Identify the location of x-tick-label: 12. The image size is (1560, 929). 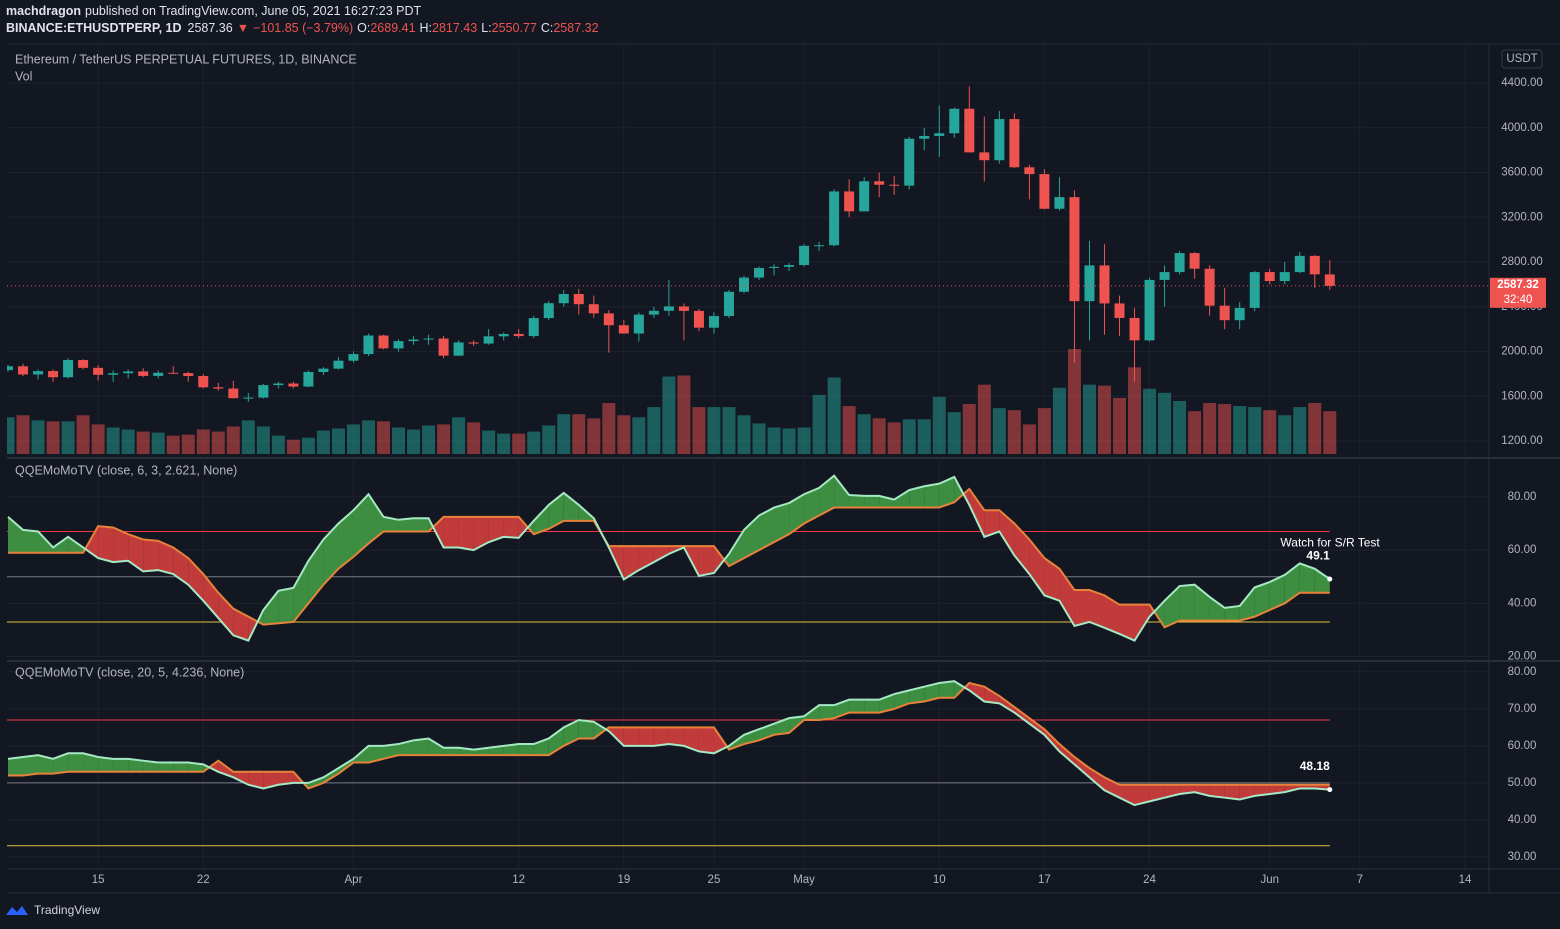
(518, 880).